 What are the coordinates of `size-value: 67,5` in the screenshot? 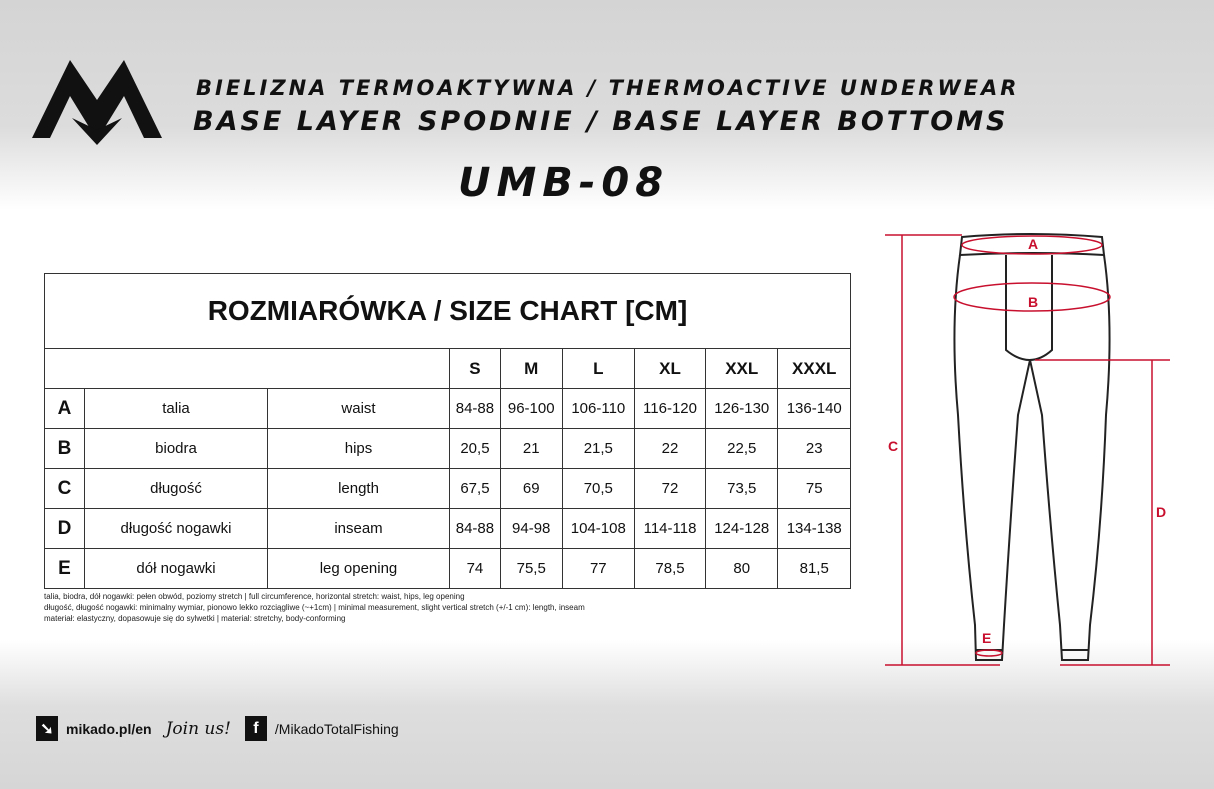 It's located at (475, 488).